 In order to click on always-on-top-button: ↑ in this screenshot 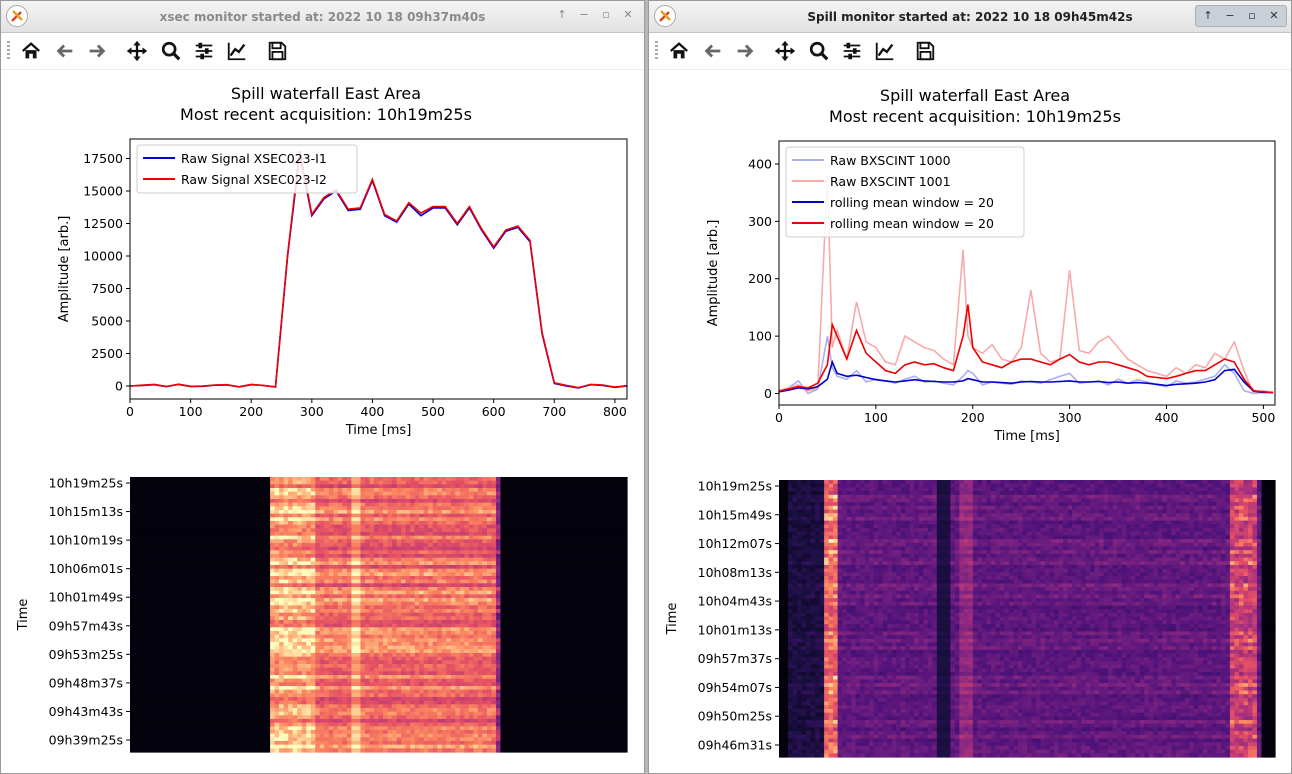, I will do `click(562, 14)`.